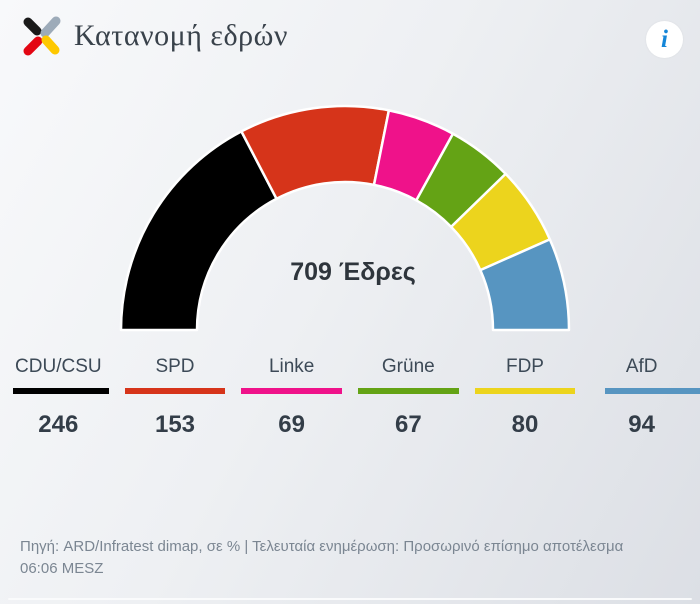 This screenshot has width=700, height=604. Describe the element at coordinates (524, 366) in the screenshot. I see `party-name: FDP` at that location.